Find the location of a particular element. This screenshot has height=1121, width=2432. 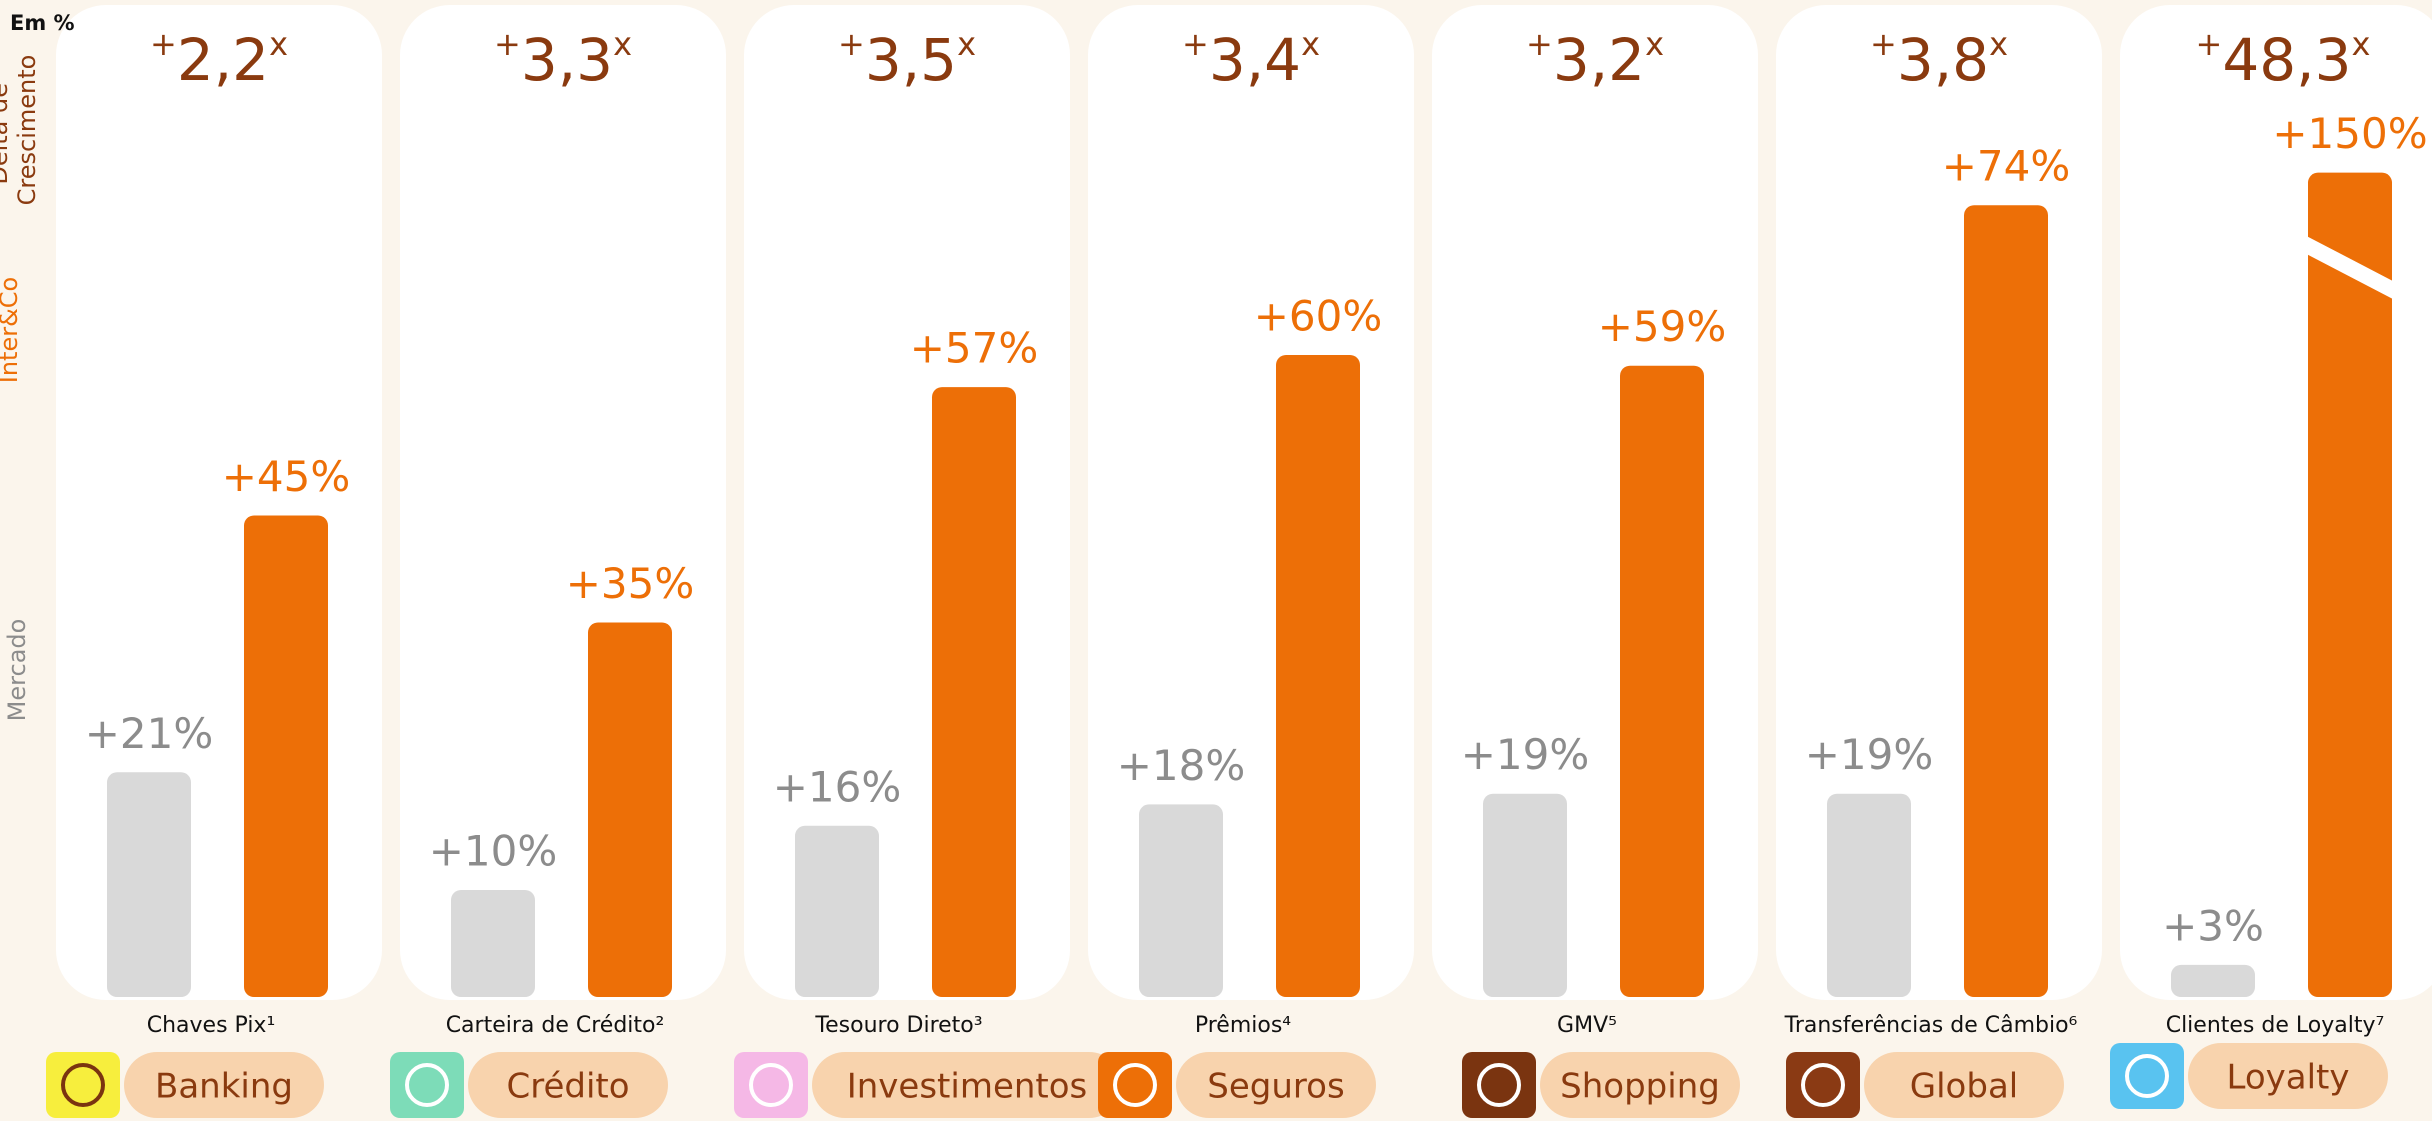

value-label: +57% is located at coordinates (974, 348).